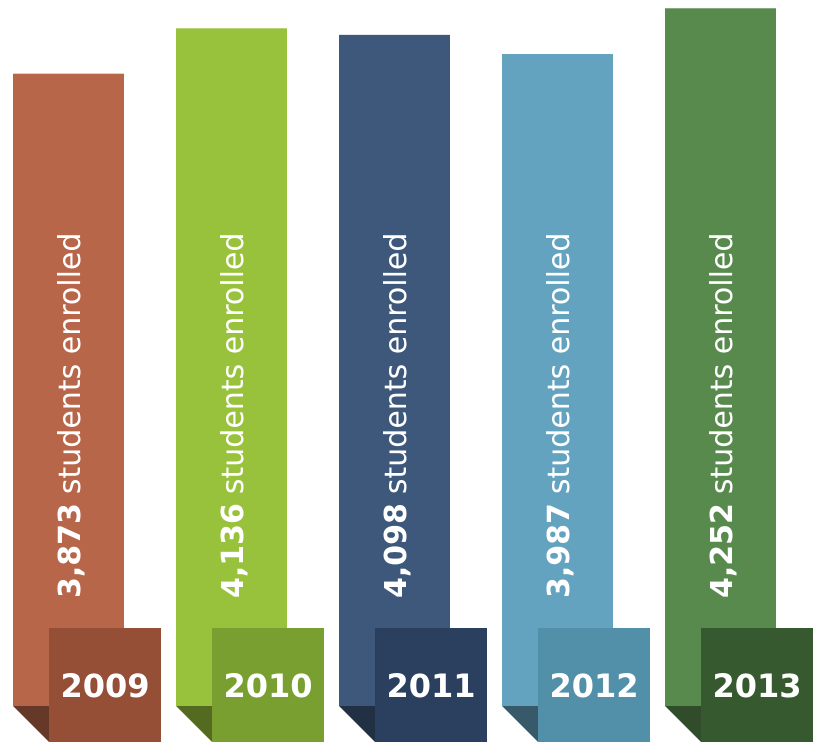 The height and width of the screenshot is (742, 817). I want to click on year-label: 2011, so click(430, 686).